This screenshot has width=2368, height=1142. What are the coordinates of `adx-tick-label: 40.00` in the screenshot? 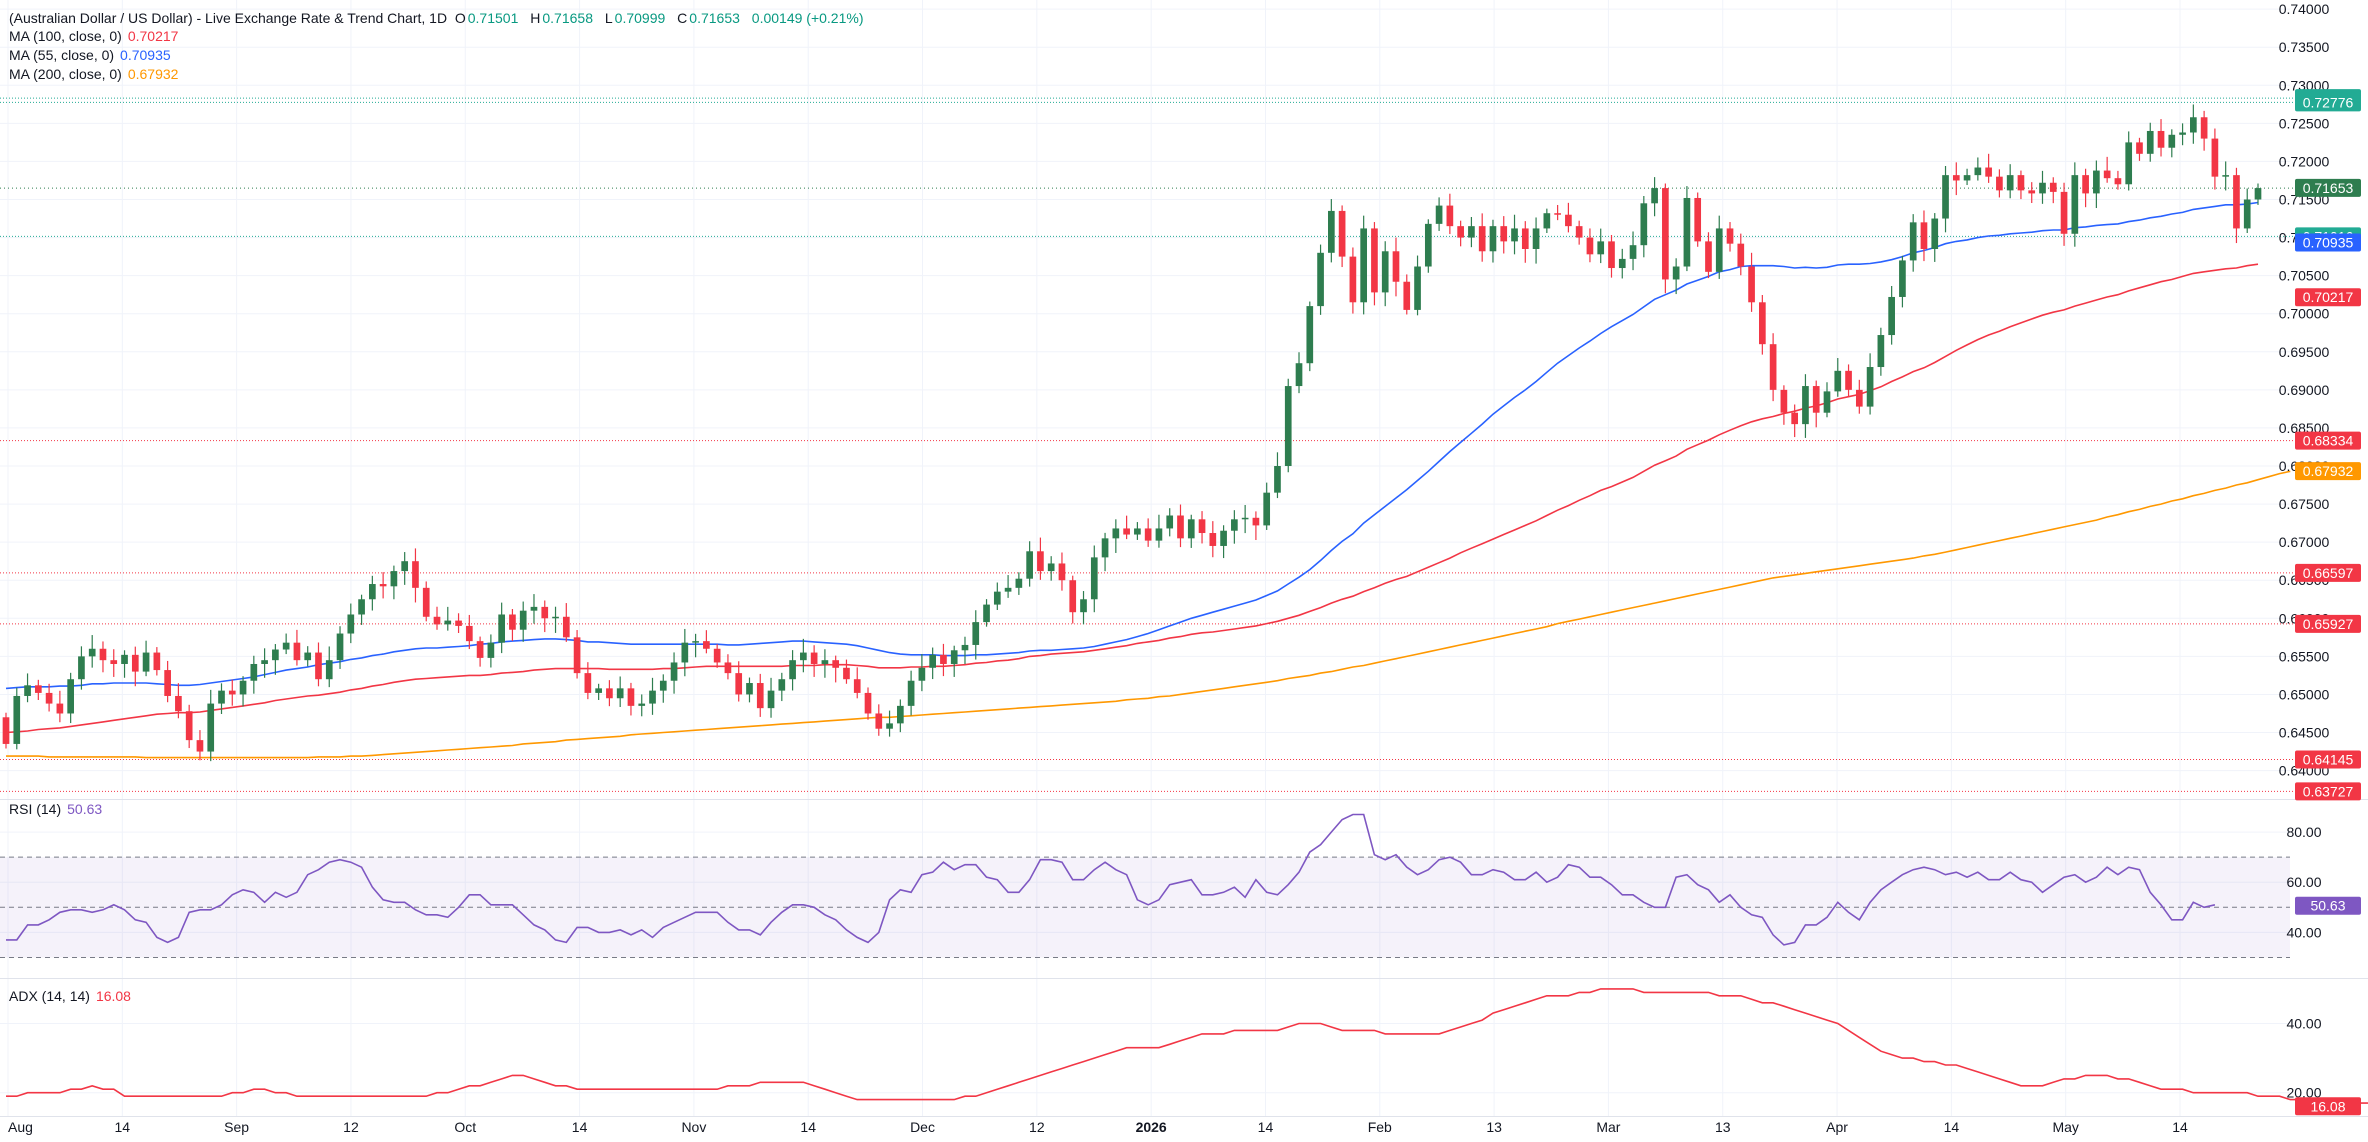 It's located at (2303, 1024).